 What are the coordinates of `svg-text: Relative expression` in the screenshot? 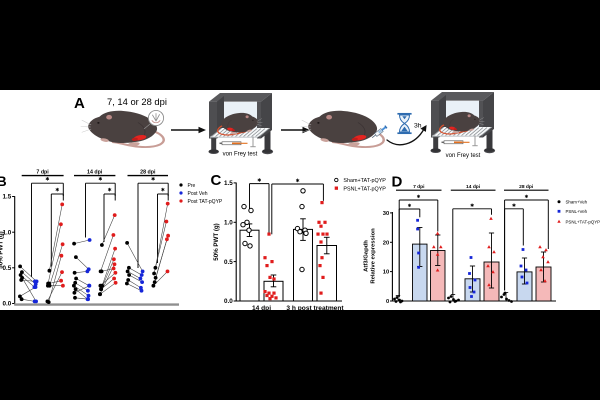 It's located at (374, 256).